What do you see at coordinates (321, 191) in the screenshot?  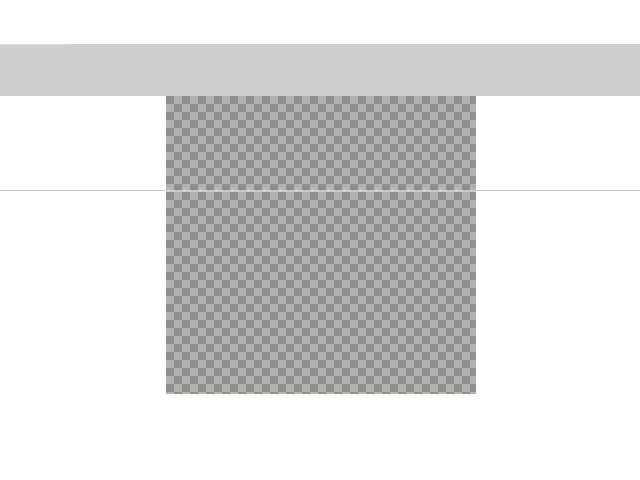 I see `canvas-divider-line` at bounding box center [321, 191].